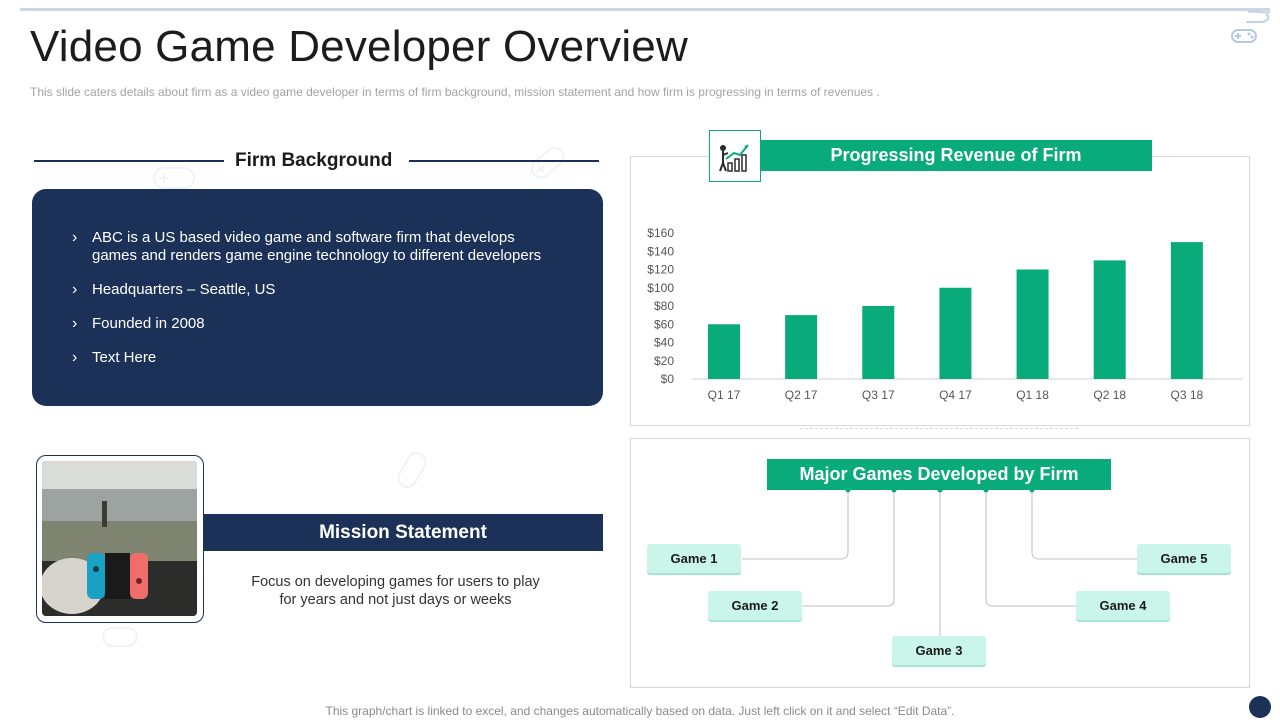 Image resolution: width=1280 pixels, height=720 pixels. What do you see at coordinates (403, 532) in the screenshot?
I see `mission-statement-heading: Mission Statement` at bounding box center [403, 532].